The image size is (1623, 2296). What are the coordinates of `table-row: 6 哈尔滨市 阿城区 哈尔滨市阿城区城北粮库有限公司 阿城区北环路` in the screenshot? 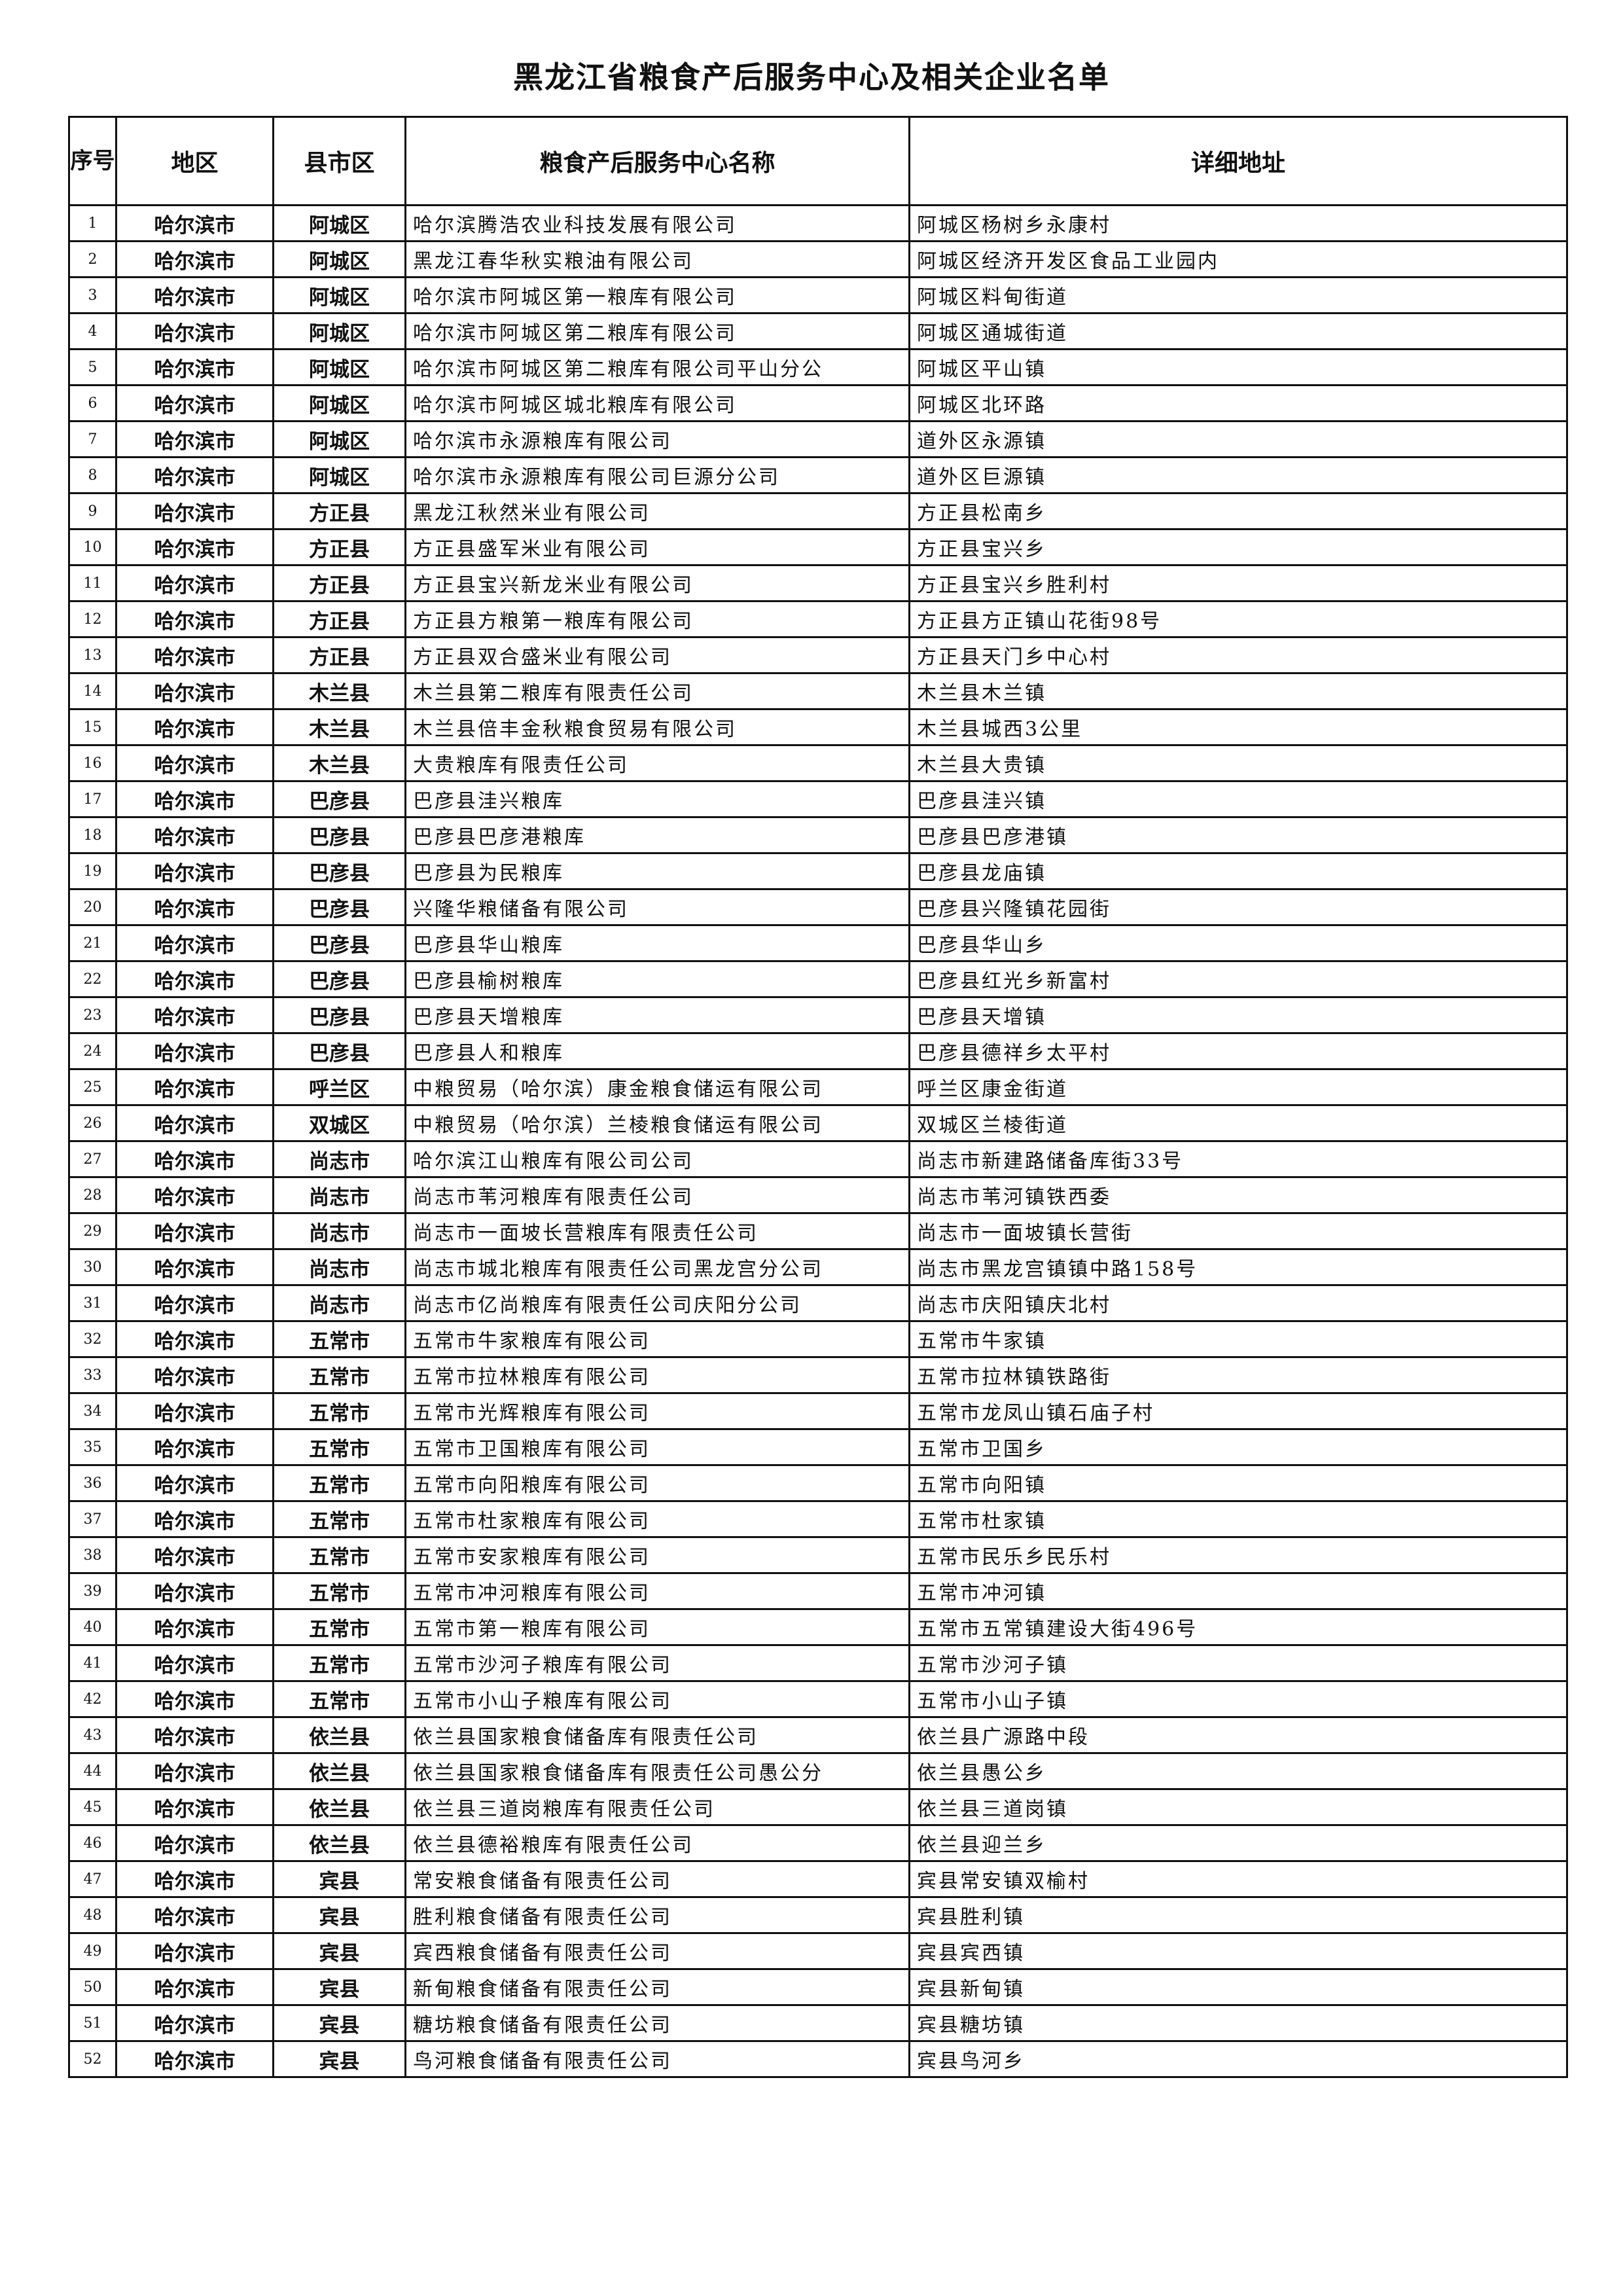 It's located at (818, 403).